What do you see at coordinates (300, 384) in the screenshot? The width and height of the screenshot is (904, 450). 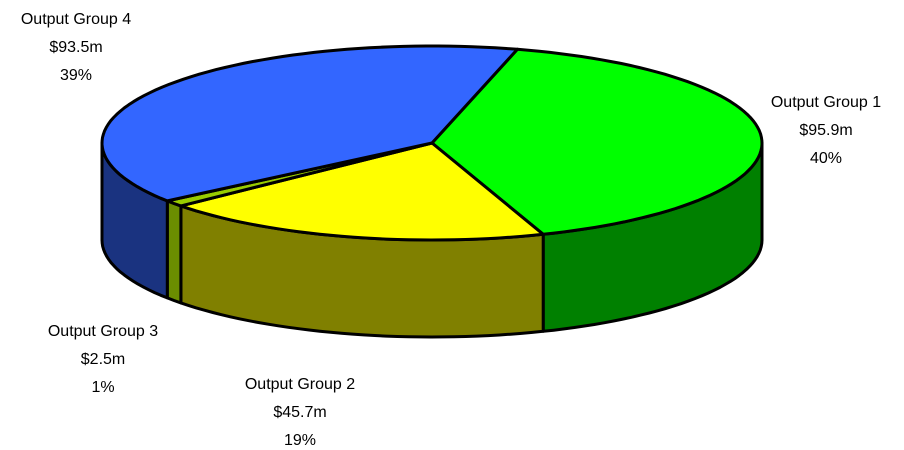 I see `slice-label: Output Group 2` at bounding box center [300, 384].